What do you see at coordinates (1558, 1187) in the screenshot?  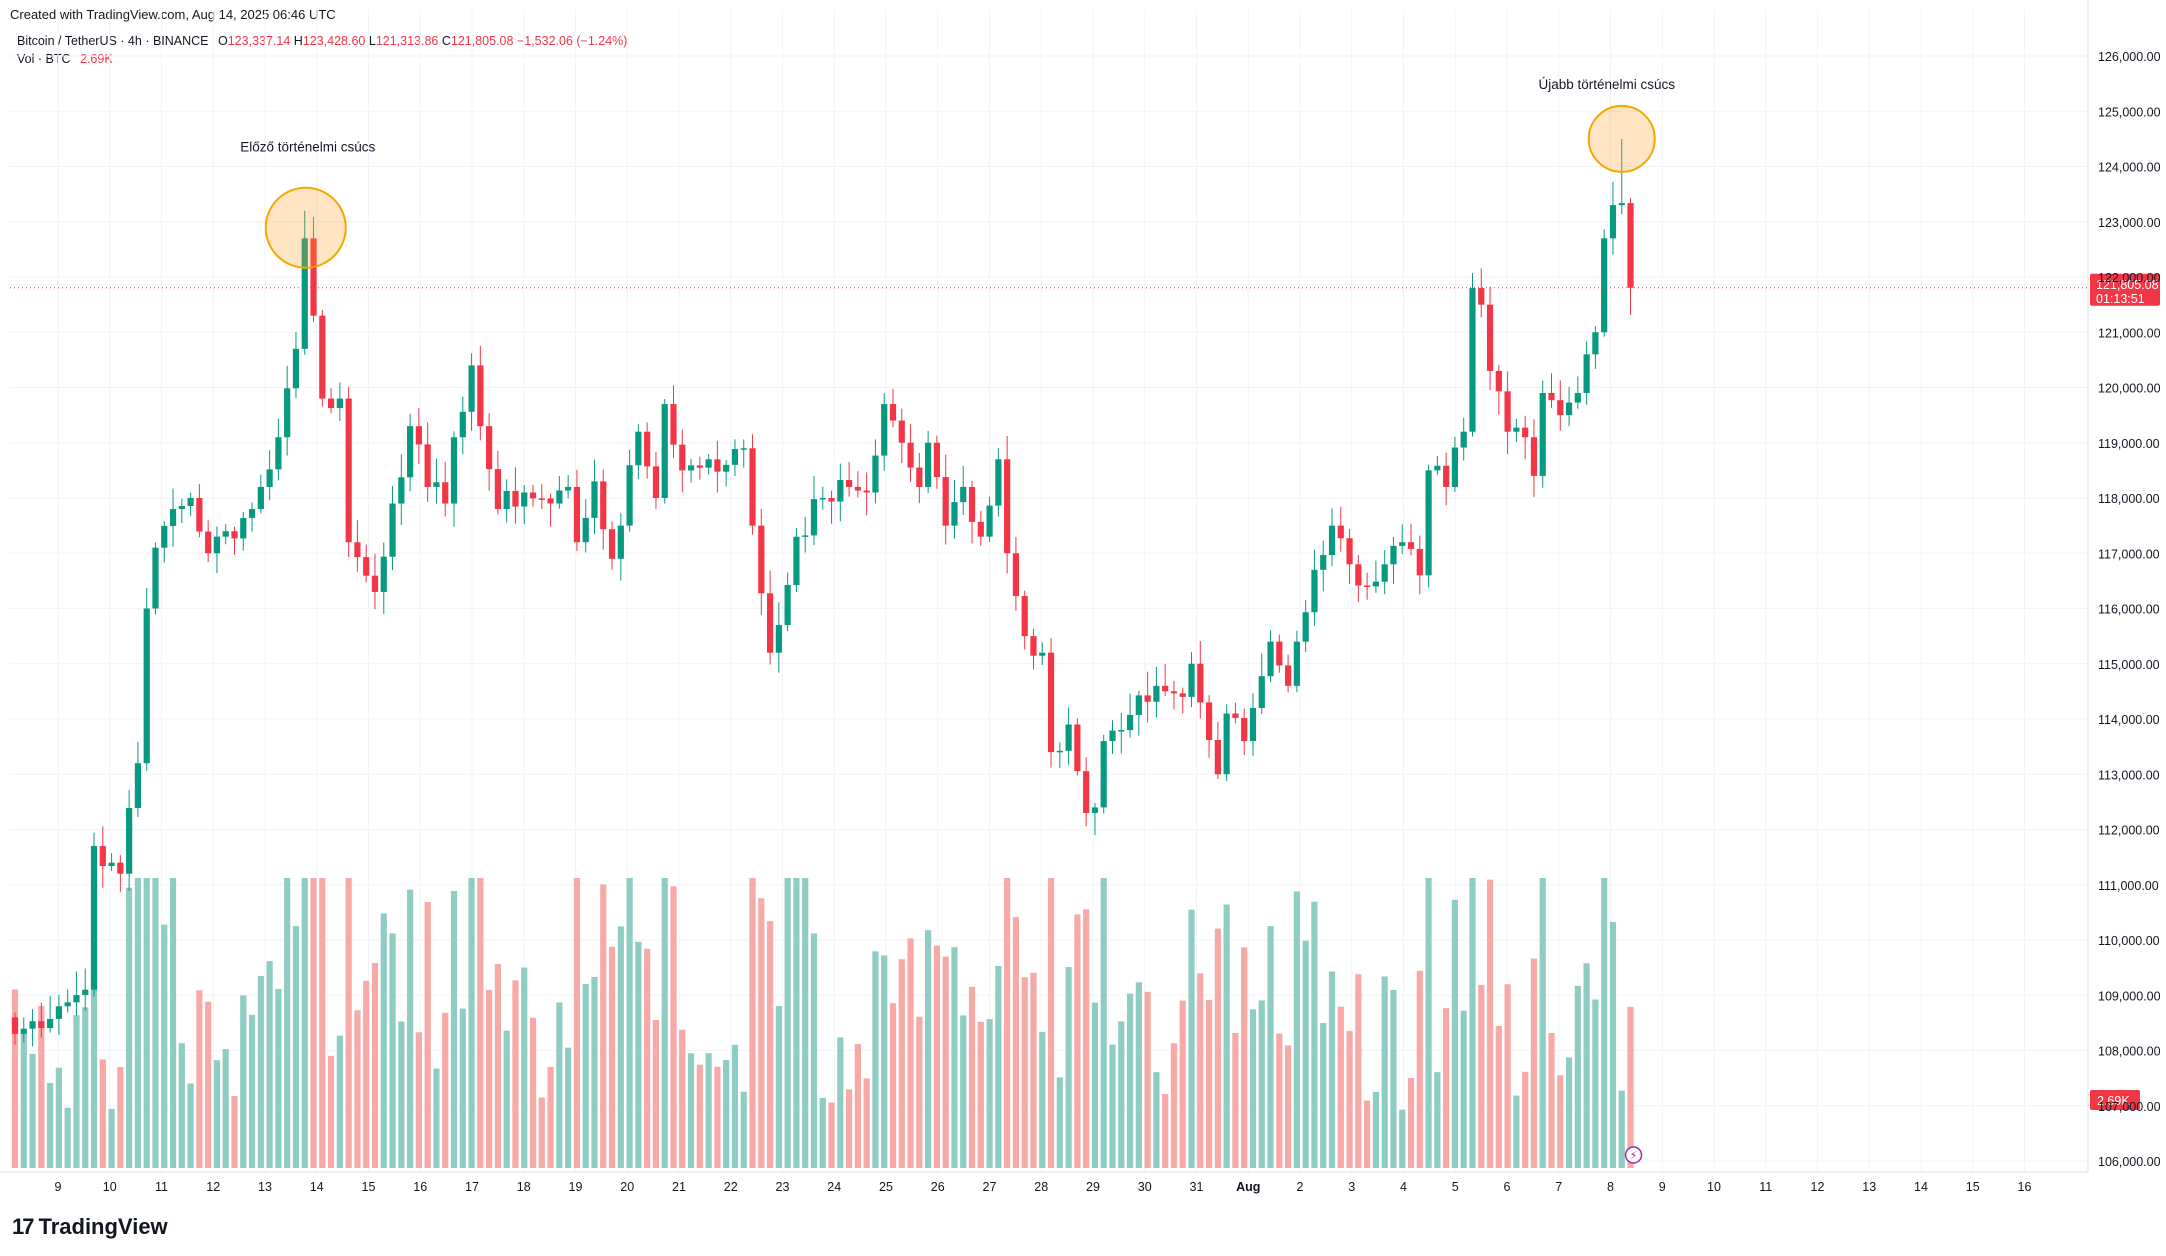 I see `x-tick-label: 7` at bounding box center [1558, 1187].